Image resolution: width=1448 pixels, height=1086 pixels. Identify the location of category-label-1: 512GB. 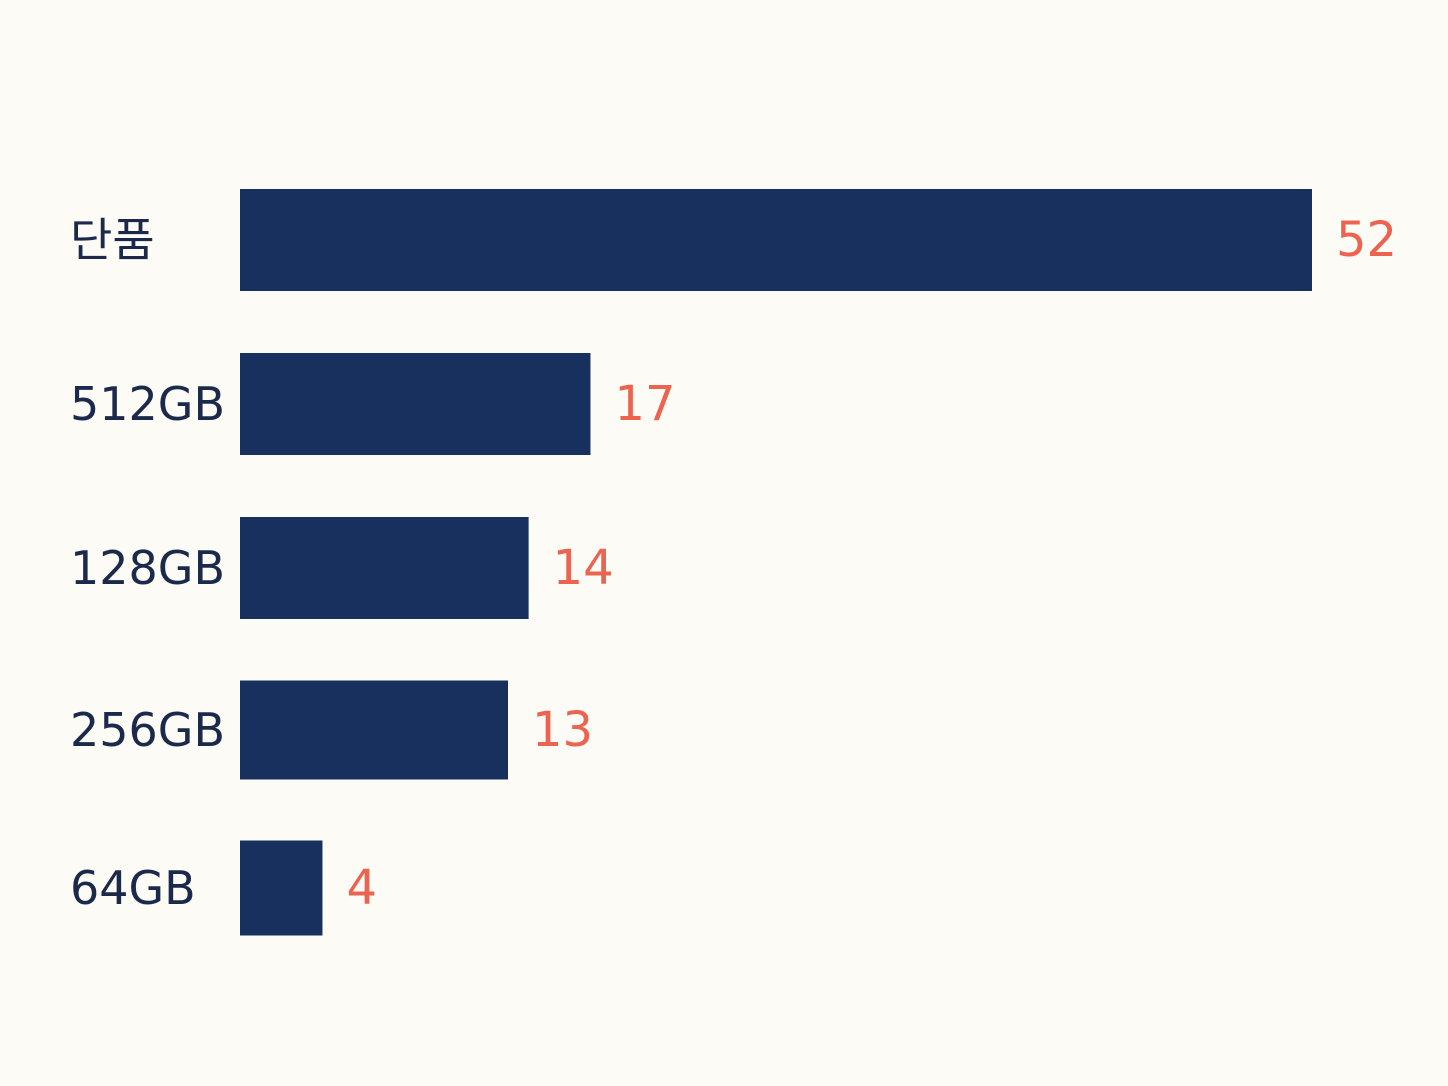
(147, 404).